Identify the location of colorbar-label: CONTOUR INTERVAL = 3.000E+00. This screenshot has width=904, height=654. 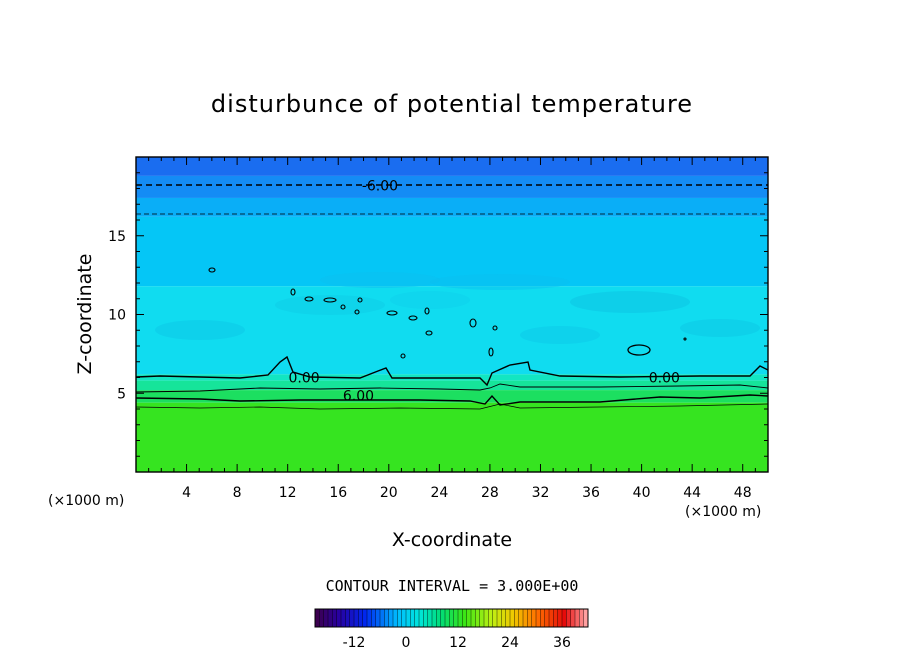
(452, 586).